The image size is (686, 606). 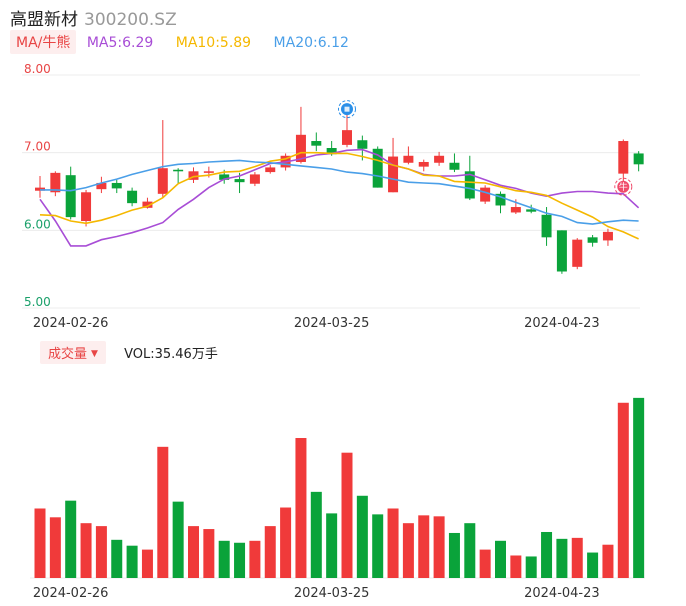 I want to click on bull-signal-icon: 牛, so click(x=623, y=186).